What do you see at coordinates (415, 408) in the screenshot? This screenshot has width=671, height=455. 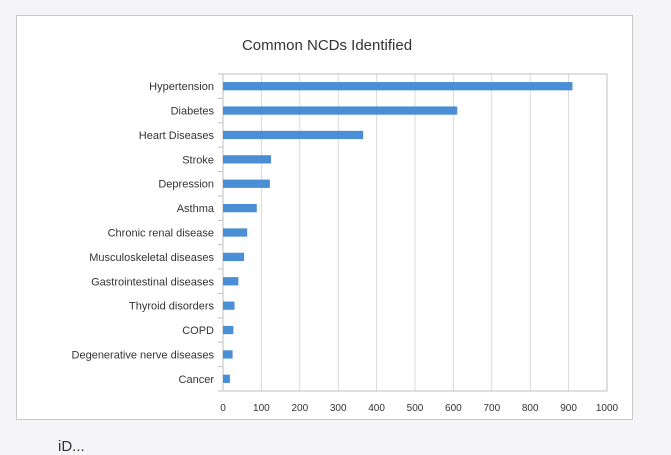 I see `x-tick-label: 500` at bounding box center [415, 408].